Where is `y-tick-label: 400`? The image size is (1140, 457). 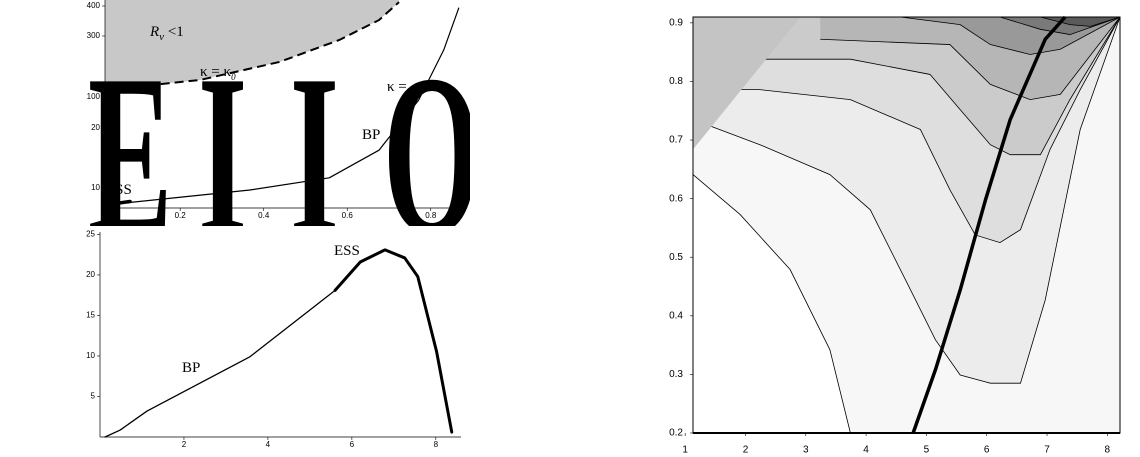
y-tick-label: 400 is located at coordinates (94, 5).